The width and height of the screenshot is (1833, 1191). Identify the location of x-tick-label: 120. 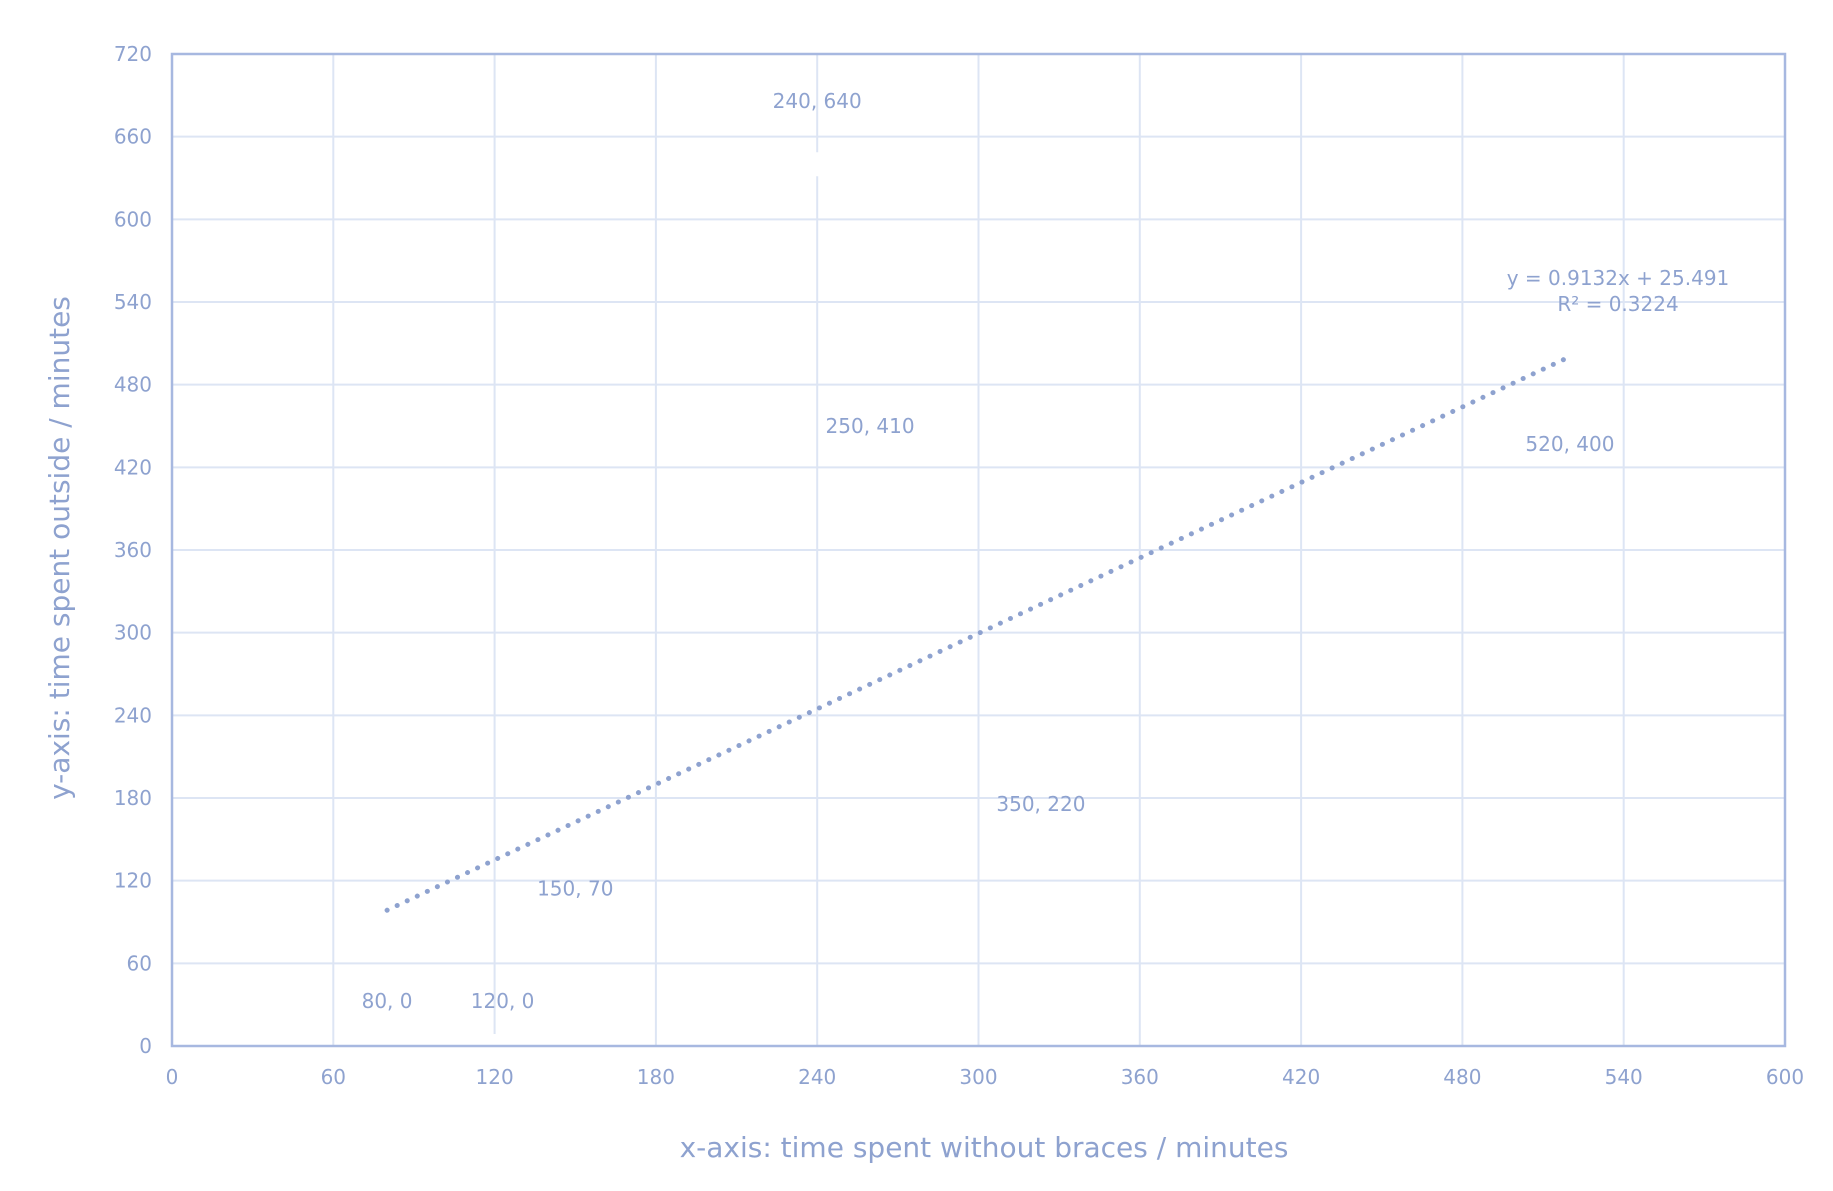
(495, 1077).